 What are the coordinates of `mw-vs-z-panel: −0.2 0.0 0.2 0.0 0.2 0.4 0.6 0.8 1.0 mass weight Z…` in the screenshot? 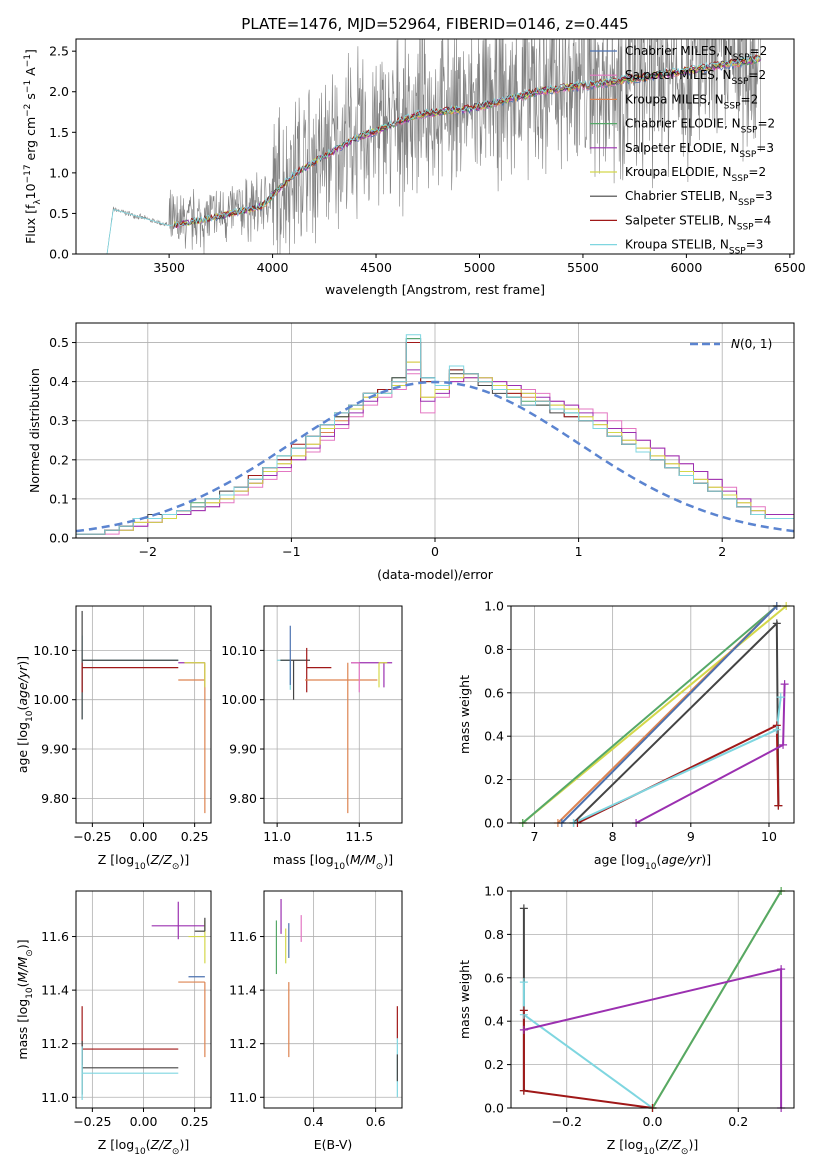 It's located at (626, 1020).